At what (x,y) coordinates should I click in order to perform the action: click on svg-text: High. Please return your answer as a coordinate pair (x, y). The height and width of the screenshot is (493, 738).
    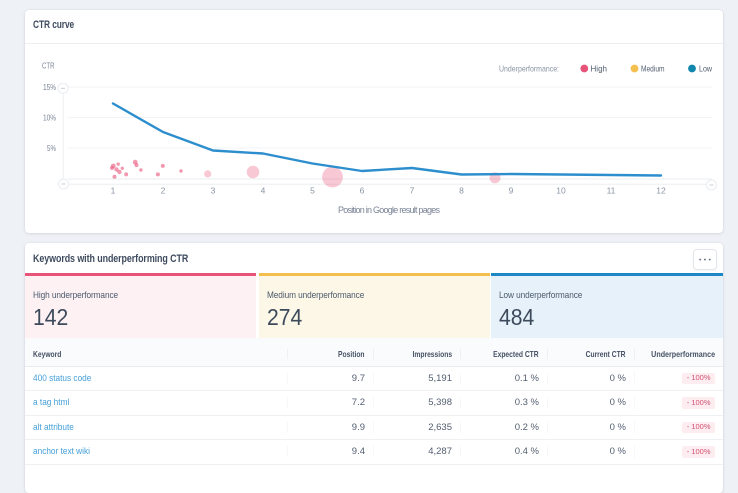
    Looking at the image, I should click on (599, 69).